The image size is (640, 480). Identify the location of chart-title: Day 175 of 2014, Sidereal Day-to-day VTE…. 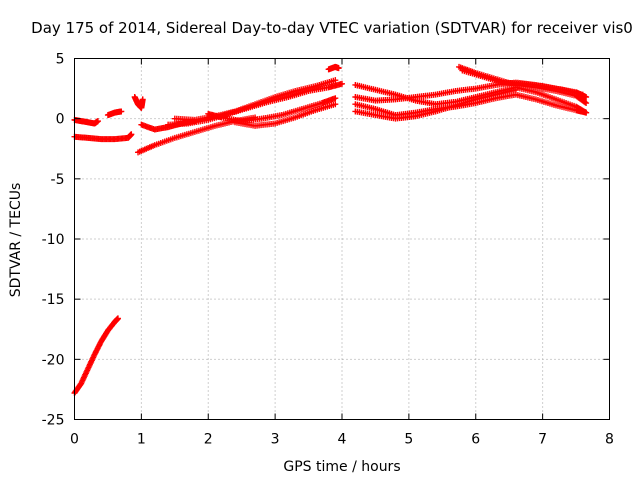
(332, 28).